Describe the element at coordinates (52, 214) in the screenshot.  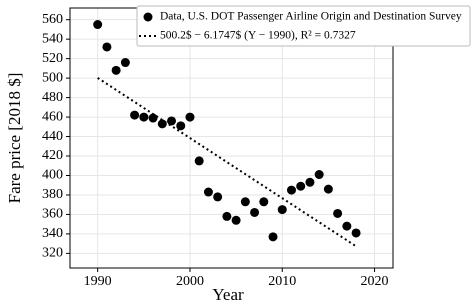
I see `y-tick-label: 360` at that location.